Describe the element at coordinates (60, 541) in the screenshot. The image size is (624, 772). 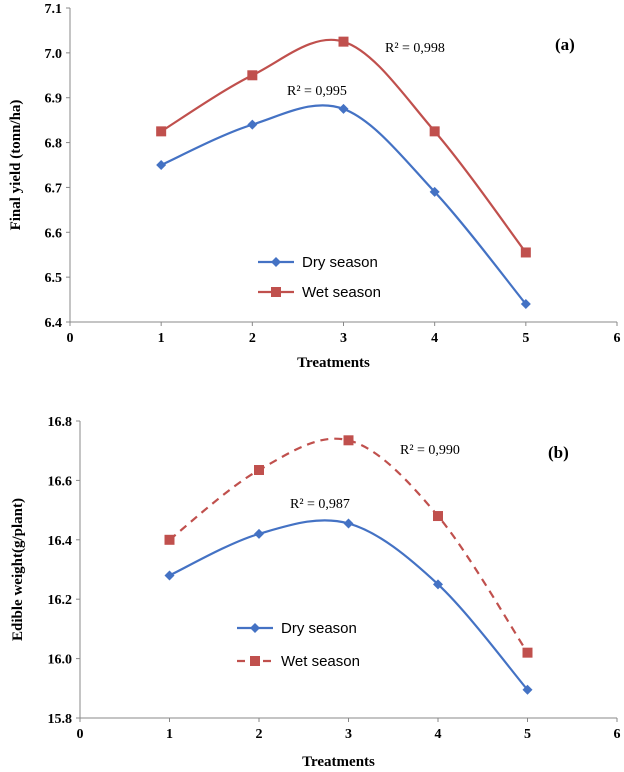
I see `y-tick-label: 16.4` at that location.